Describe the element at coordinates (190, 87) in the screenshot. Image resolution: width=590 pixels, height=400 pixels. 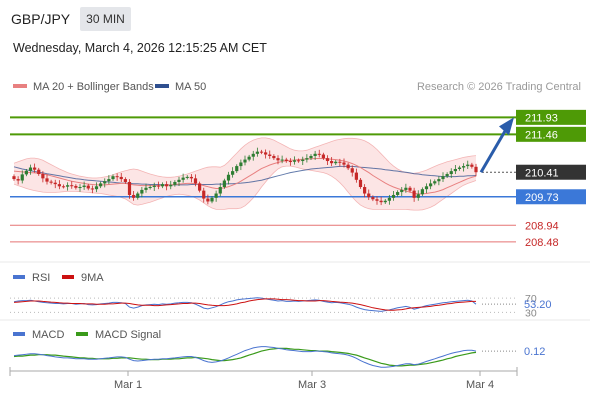
I see `ma50-legend-label: MA 50` at that location.